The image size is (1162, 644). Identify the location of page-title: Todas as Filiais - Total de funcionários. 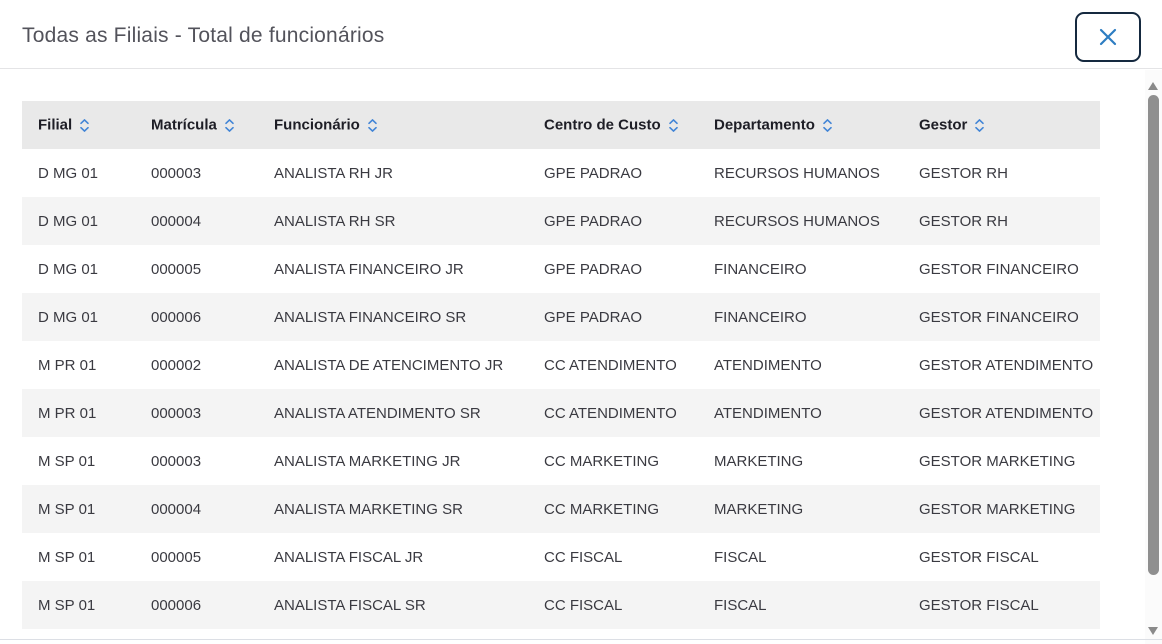
(203, 35).